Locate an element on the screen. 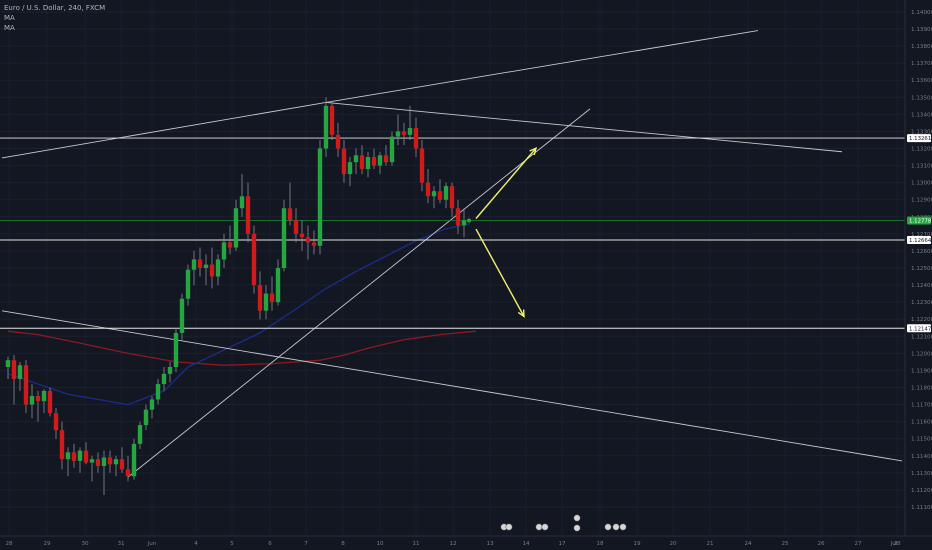  ma-indicator-1: MA is located at coordinates (9, 18).